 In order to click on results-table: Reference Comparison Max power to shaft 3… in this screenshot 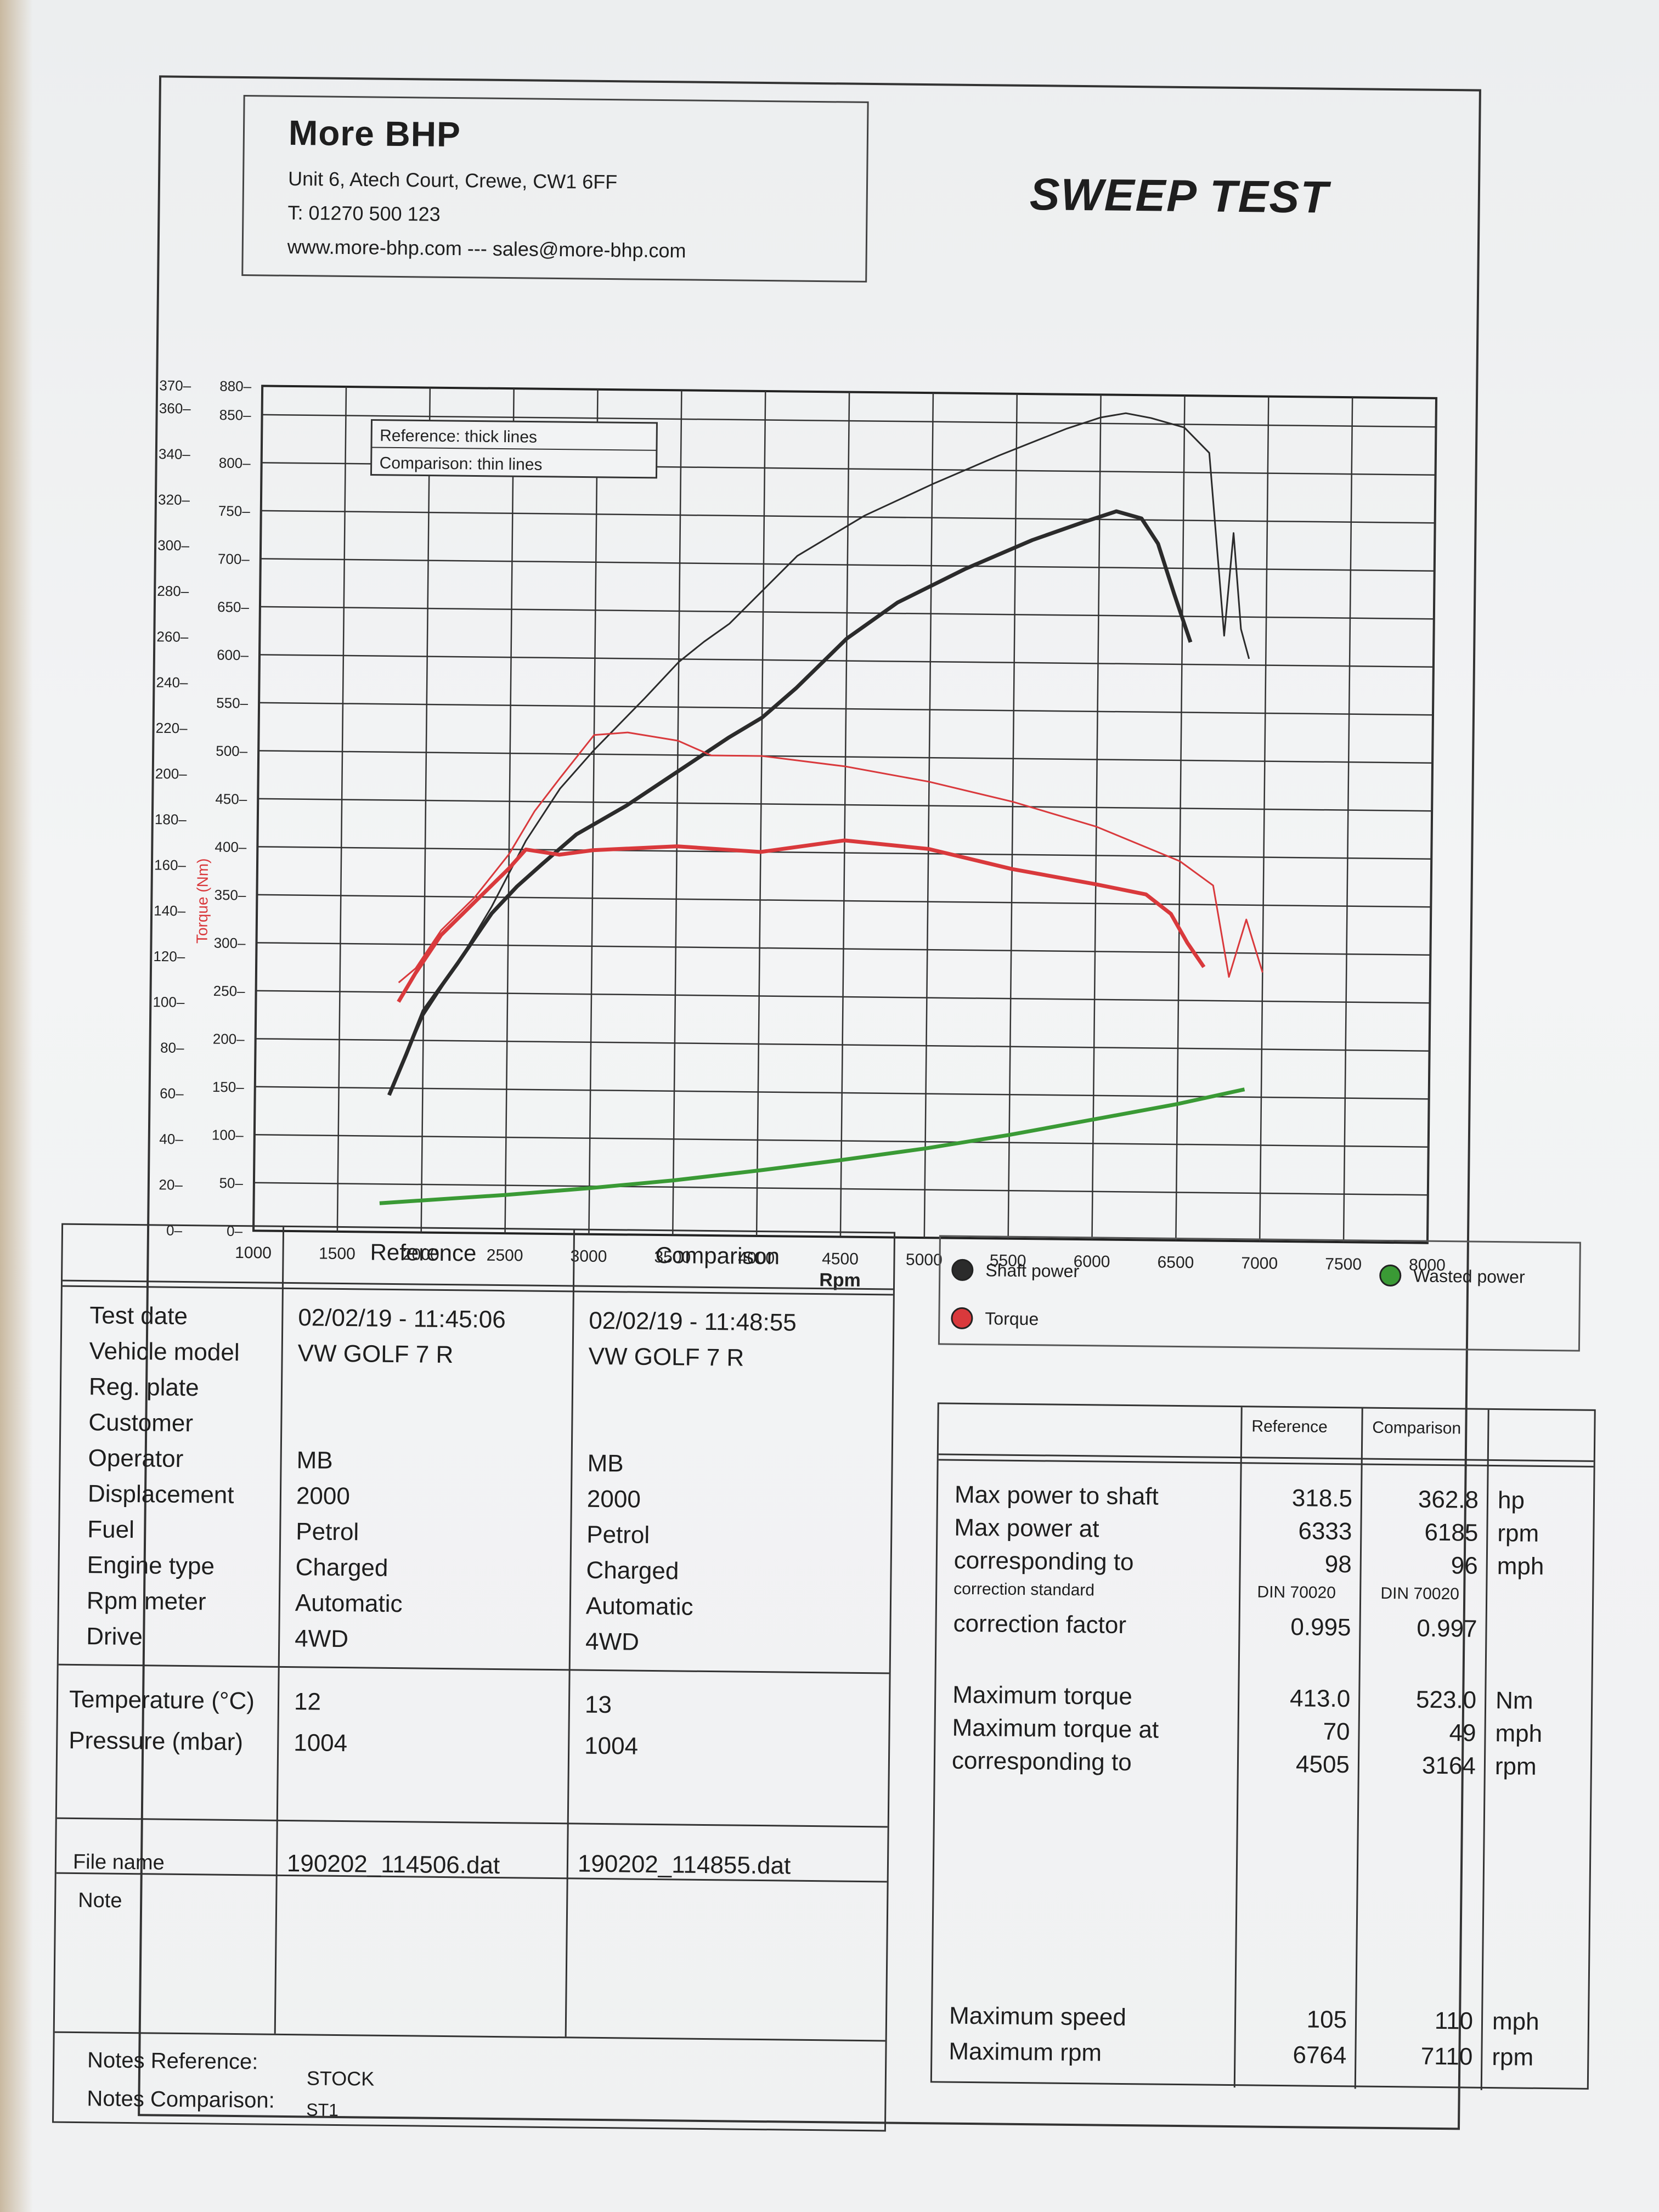, I will do `click(1263, 1746)`.